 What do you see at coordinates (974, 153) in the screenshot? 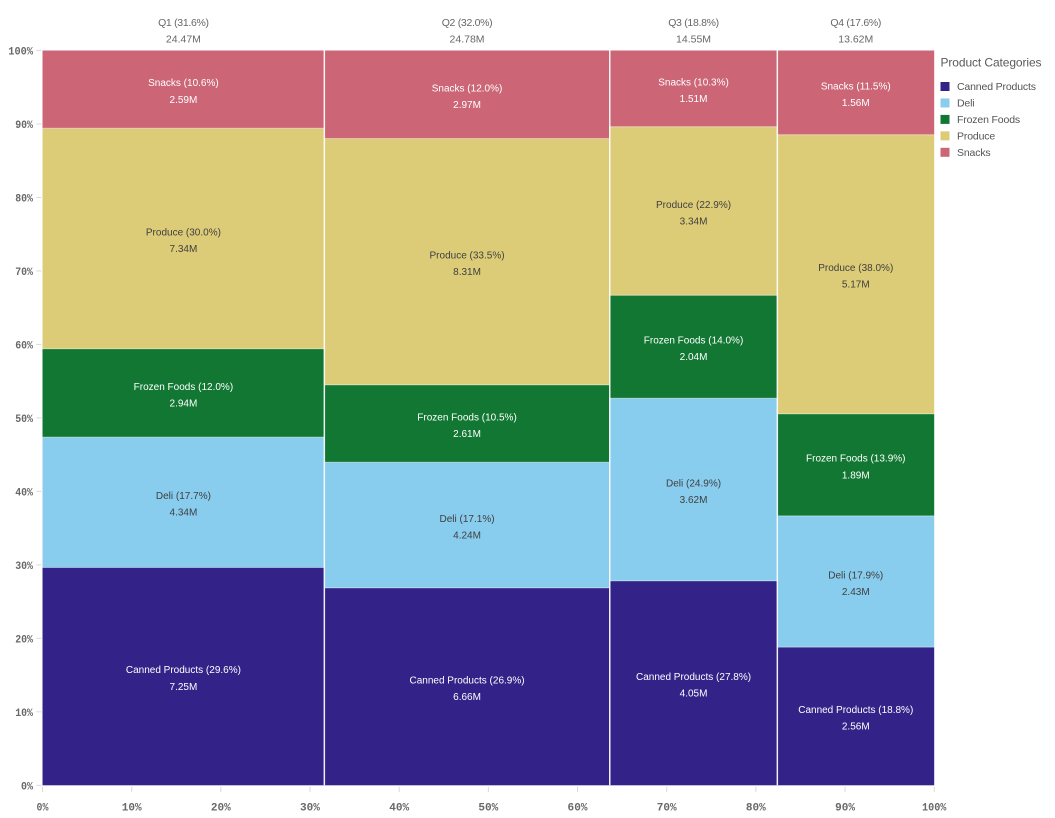
I see `svg-text: Snacks` at bounding box center [974, 153].